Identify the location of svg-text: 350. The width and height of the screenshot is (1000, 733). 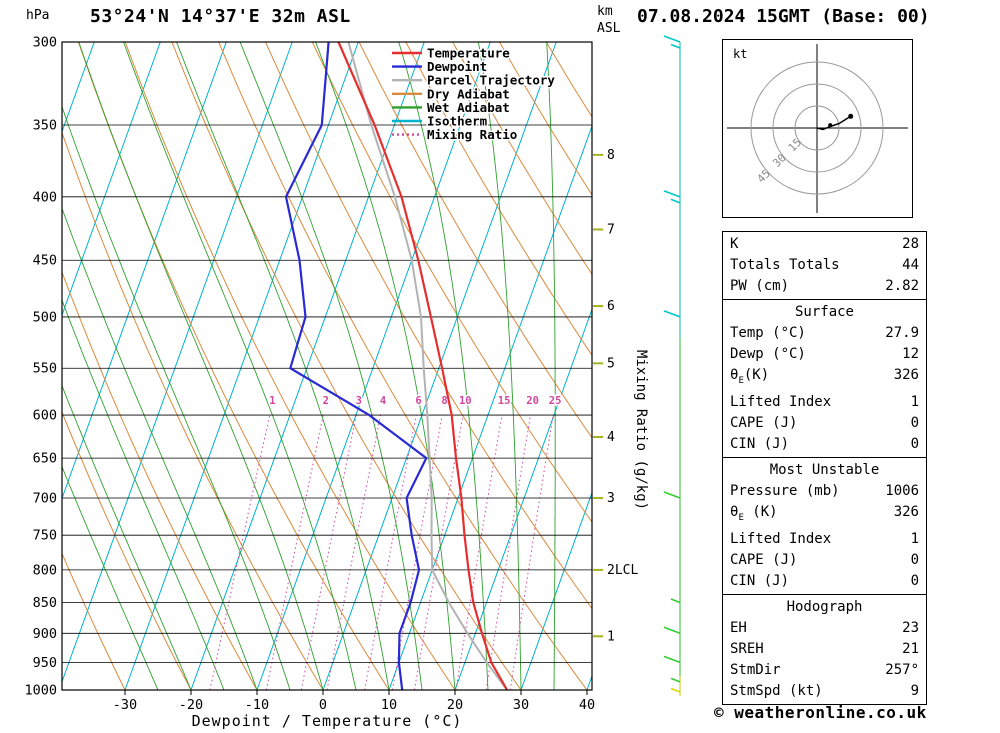
(45, 125).